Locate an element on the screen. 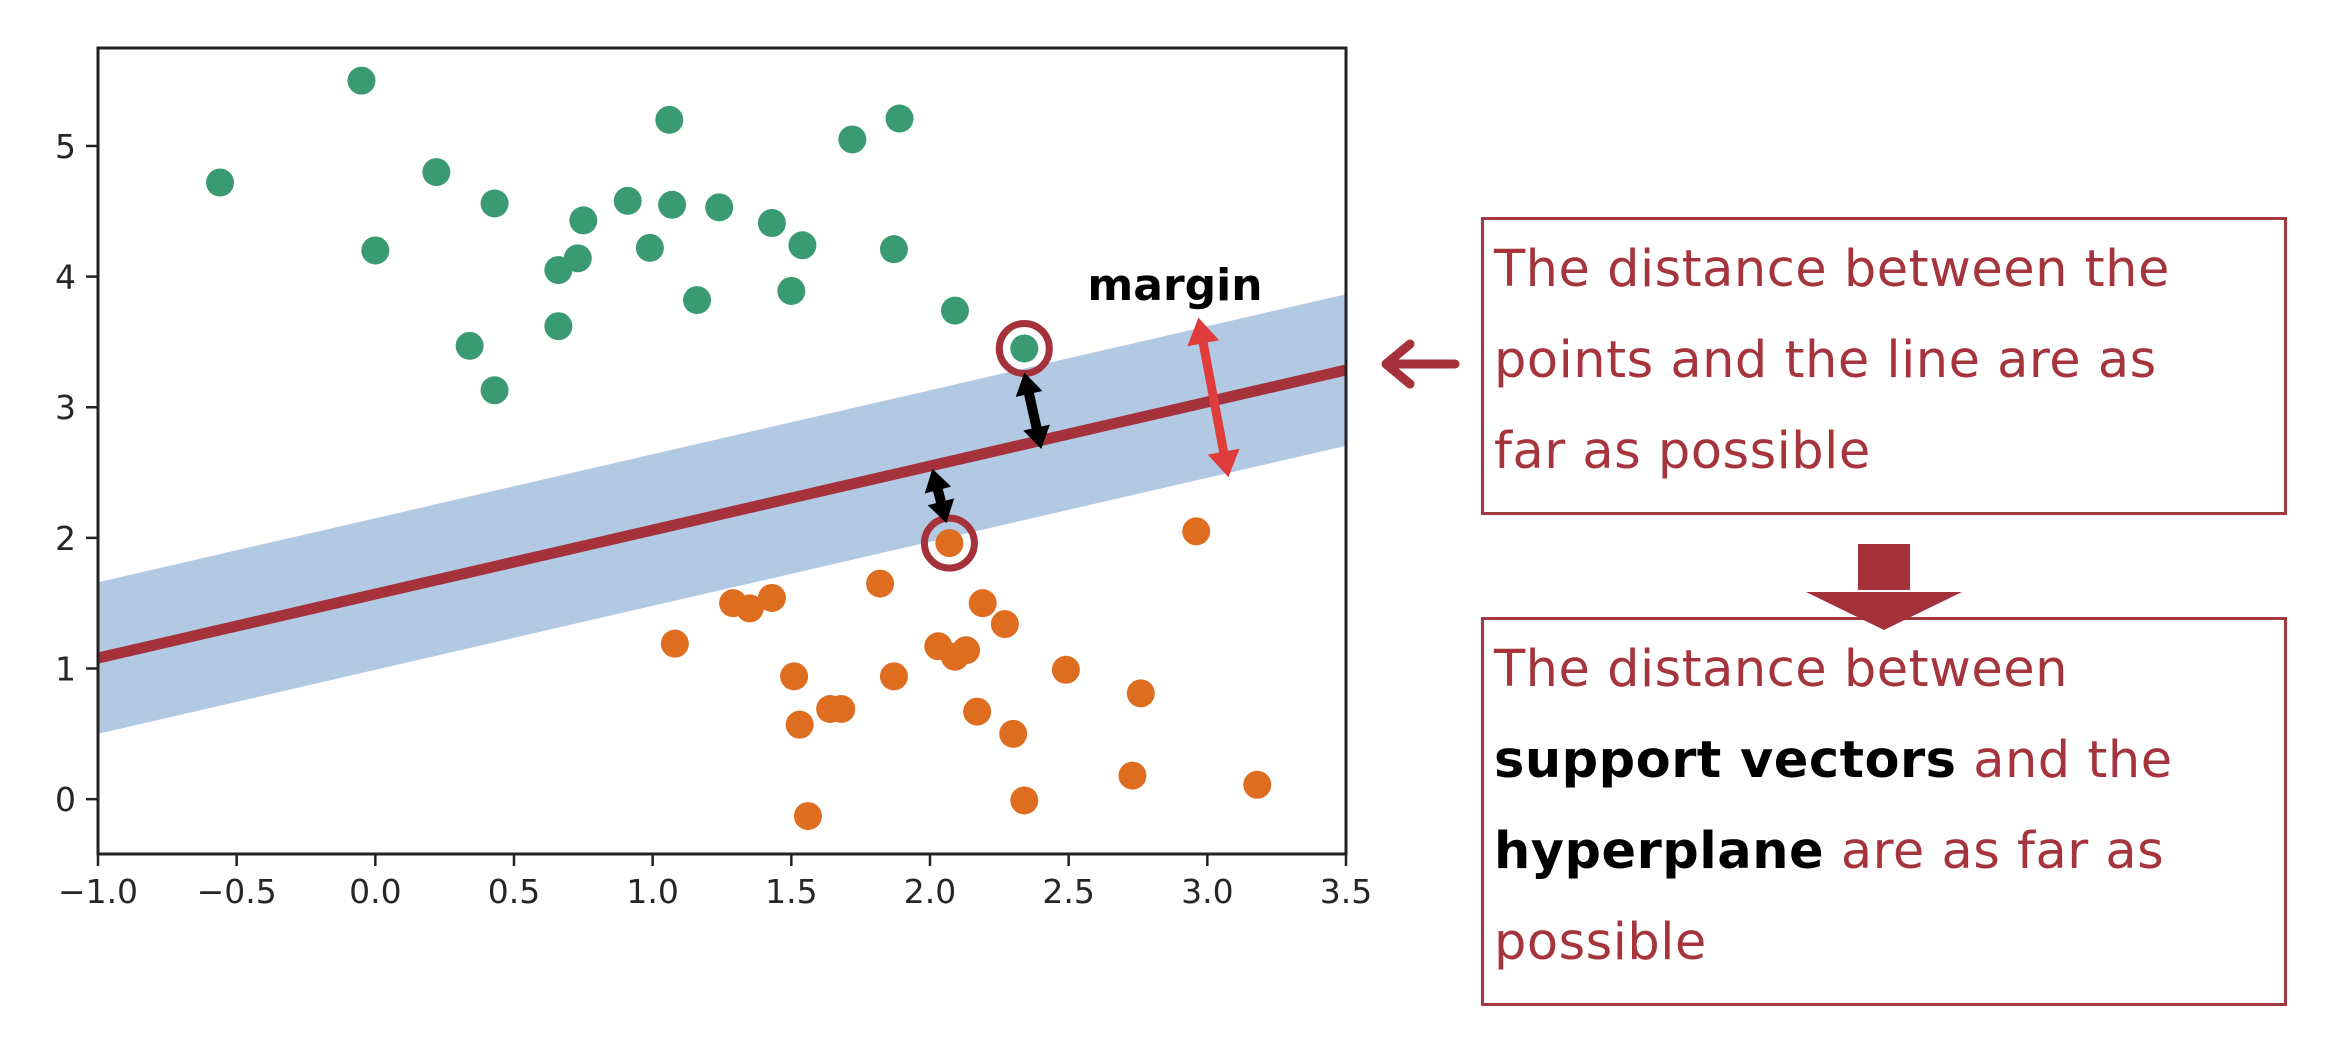  y-tick-label: 5 is located at coordinates (65, 146).